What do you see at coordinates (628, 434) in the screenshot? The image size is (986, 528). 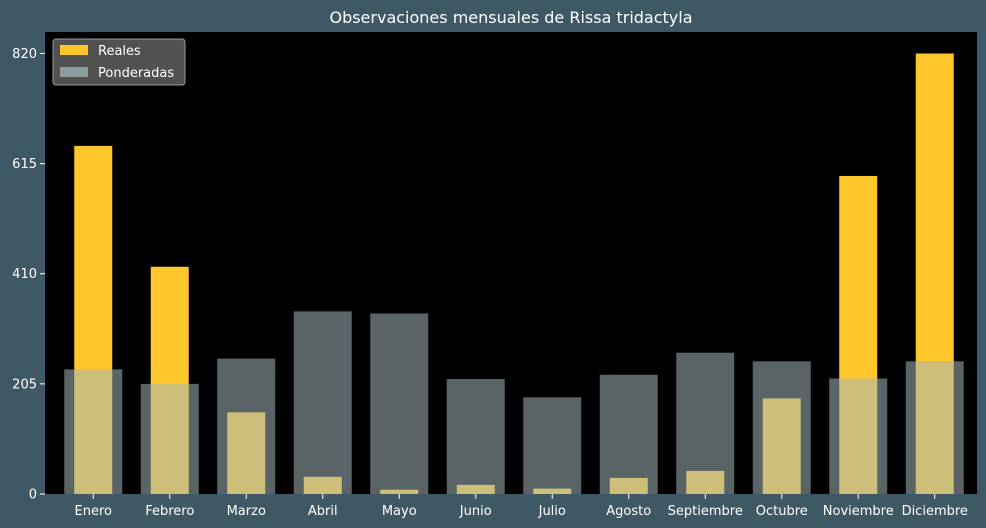 I see `bar-ponderadas-agosto` at bounding box center [628, 434].